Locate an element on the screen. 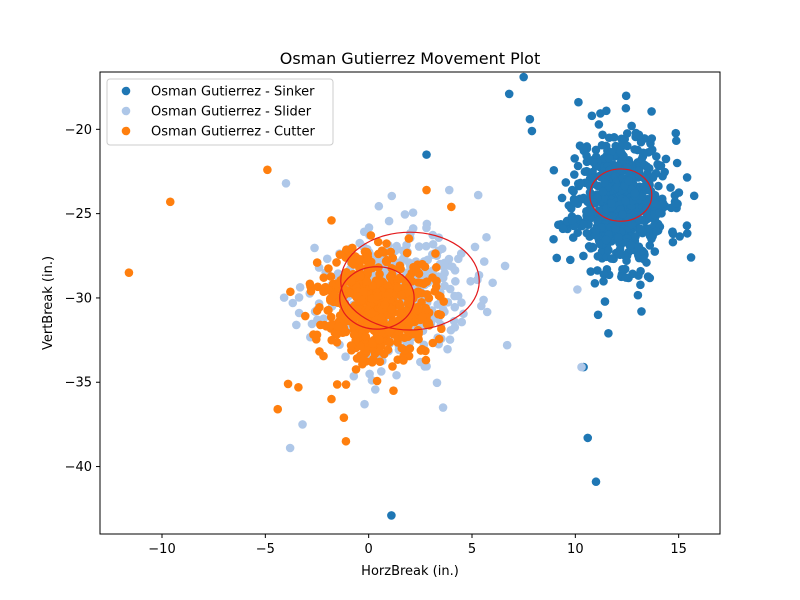 The height and width of the screenshot is (600, 800). y-tick-label: −20 is located at coordinates (78, 130).